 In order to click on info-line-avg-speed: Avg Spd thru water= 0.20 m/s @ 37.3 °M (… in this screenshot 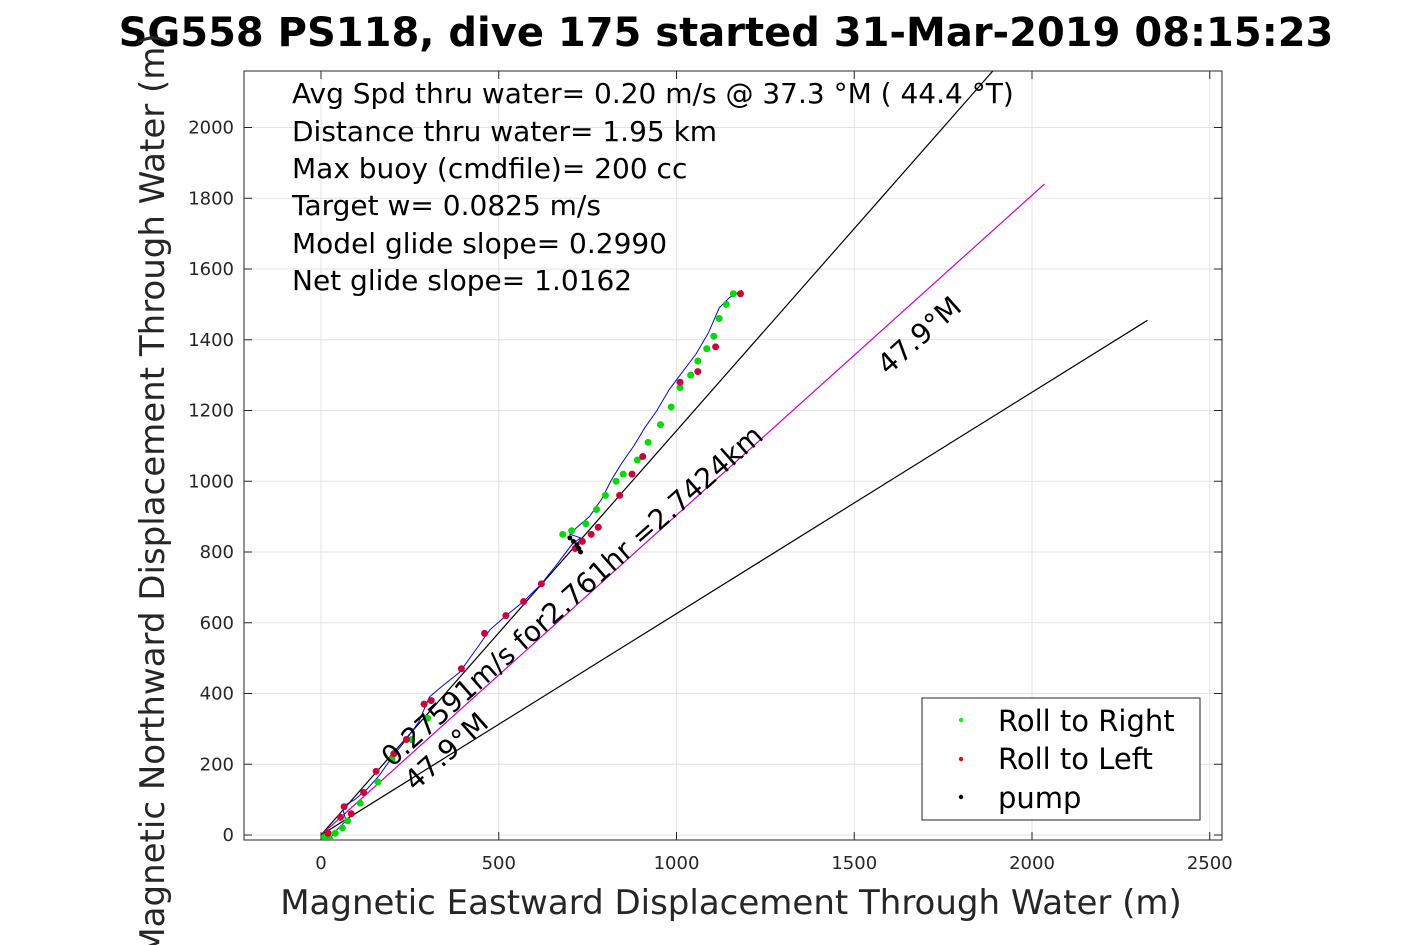, I will do `click(653, 93)`.